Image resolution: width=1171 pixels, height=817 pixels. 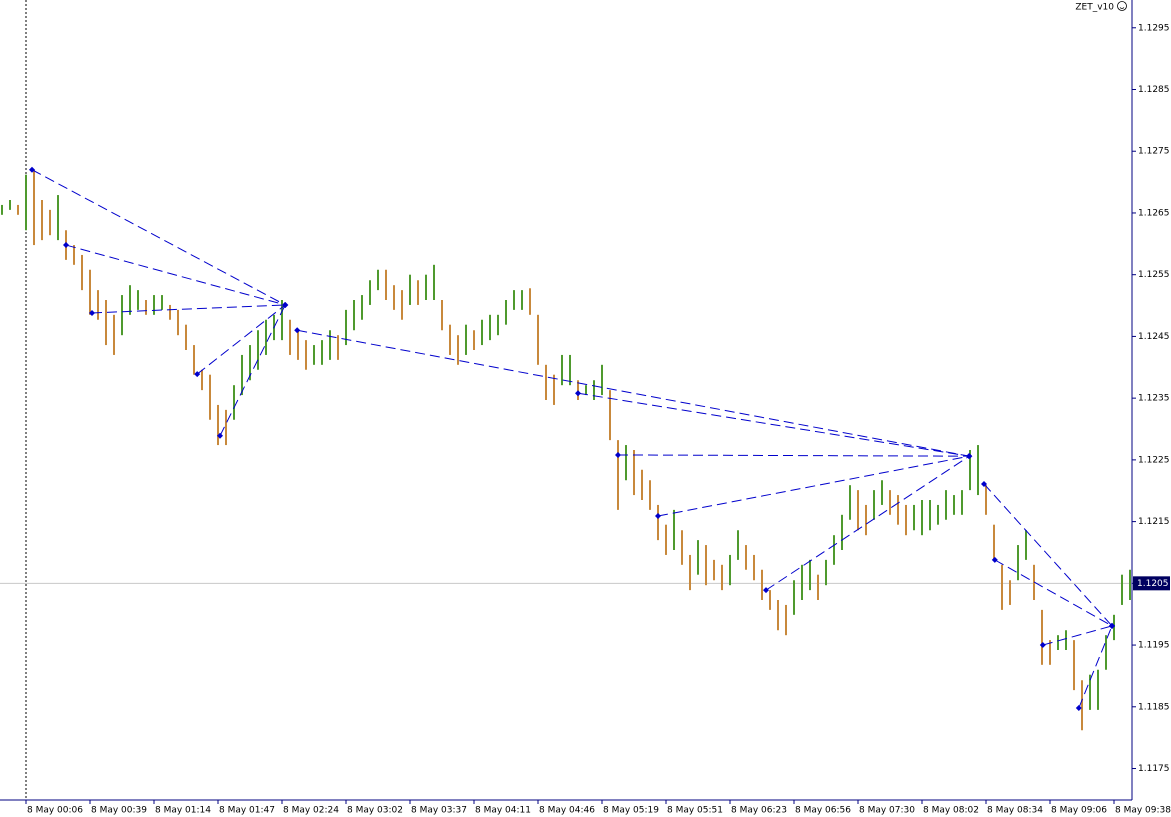 I want to click on x-tick-label: 8 May 02:24, so click(x=311, y=811).